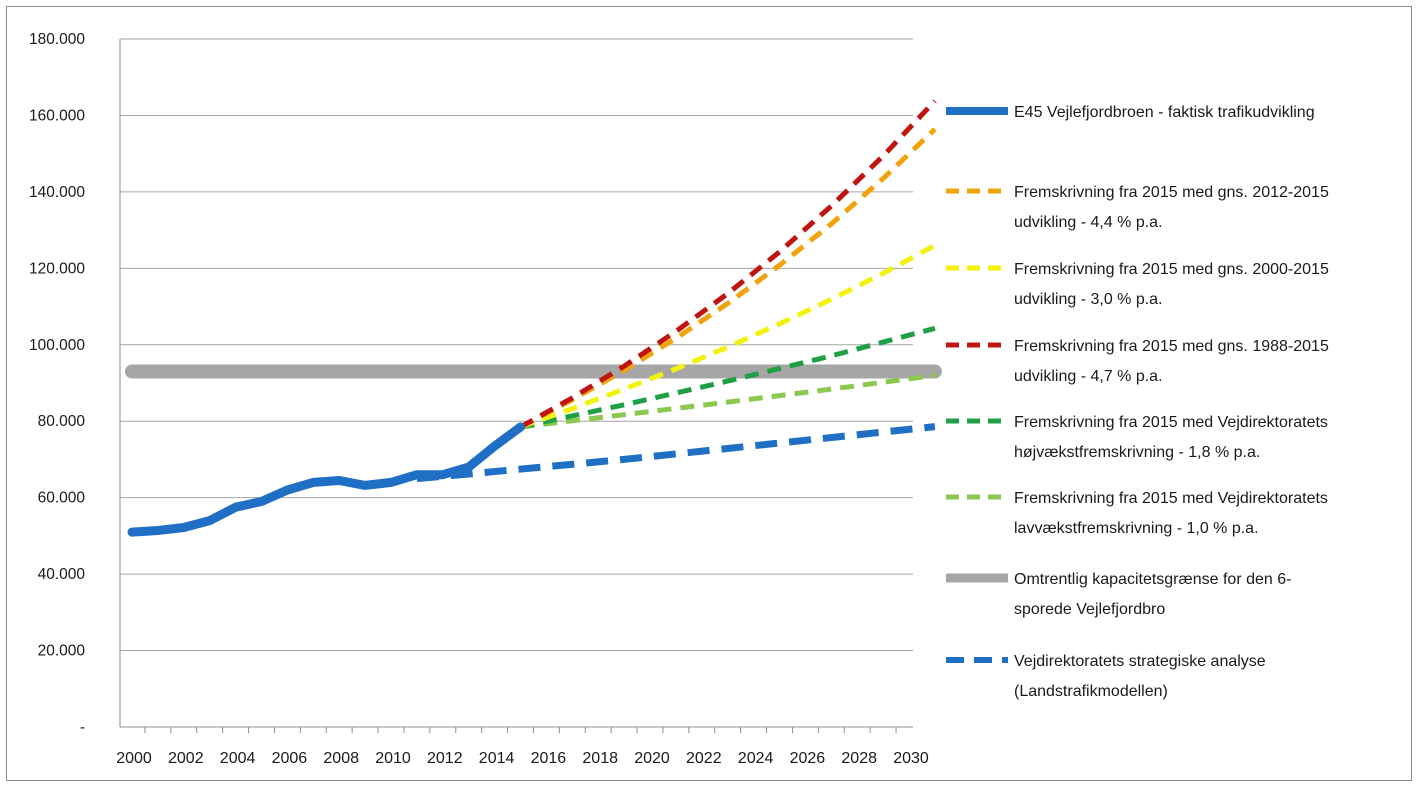 The width and height of the screenshot is (1420, 787). I want to click on x-tick-label: 2006, so click(290, 758).